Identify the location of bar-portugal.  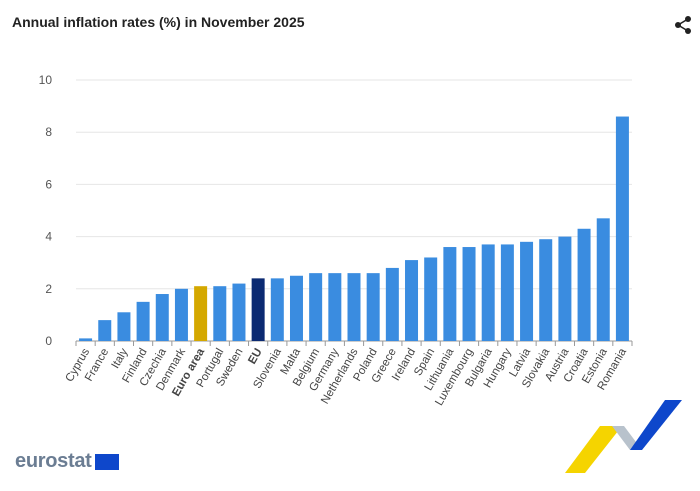
(220, 313).